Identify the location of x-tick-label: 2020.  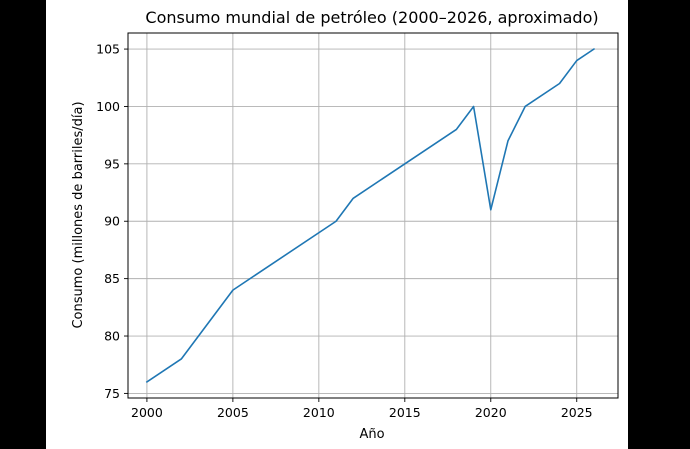
(491, 412).